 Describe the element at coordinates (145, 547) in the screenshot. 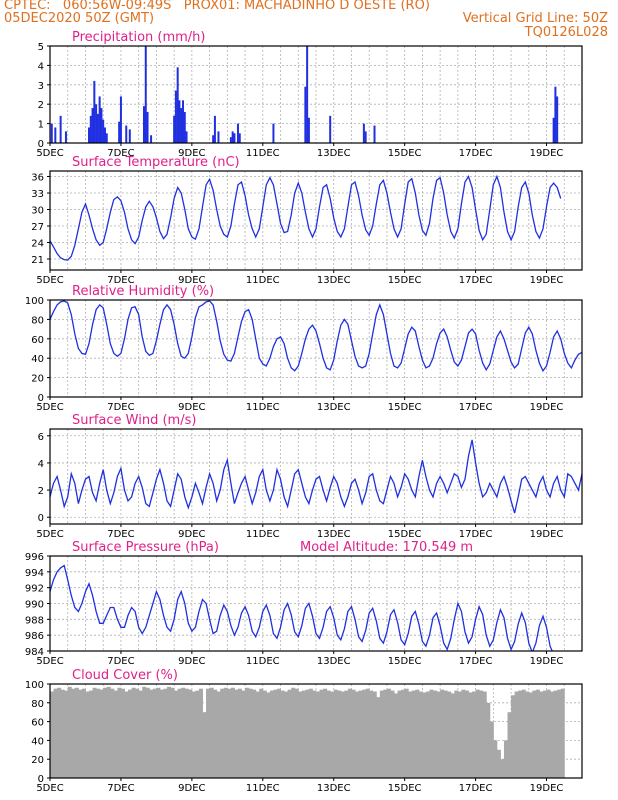

I see `panel-title: Surface Pressure (hPa)` at that location.